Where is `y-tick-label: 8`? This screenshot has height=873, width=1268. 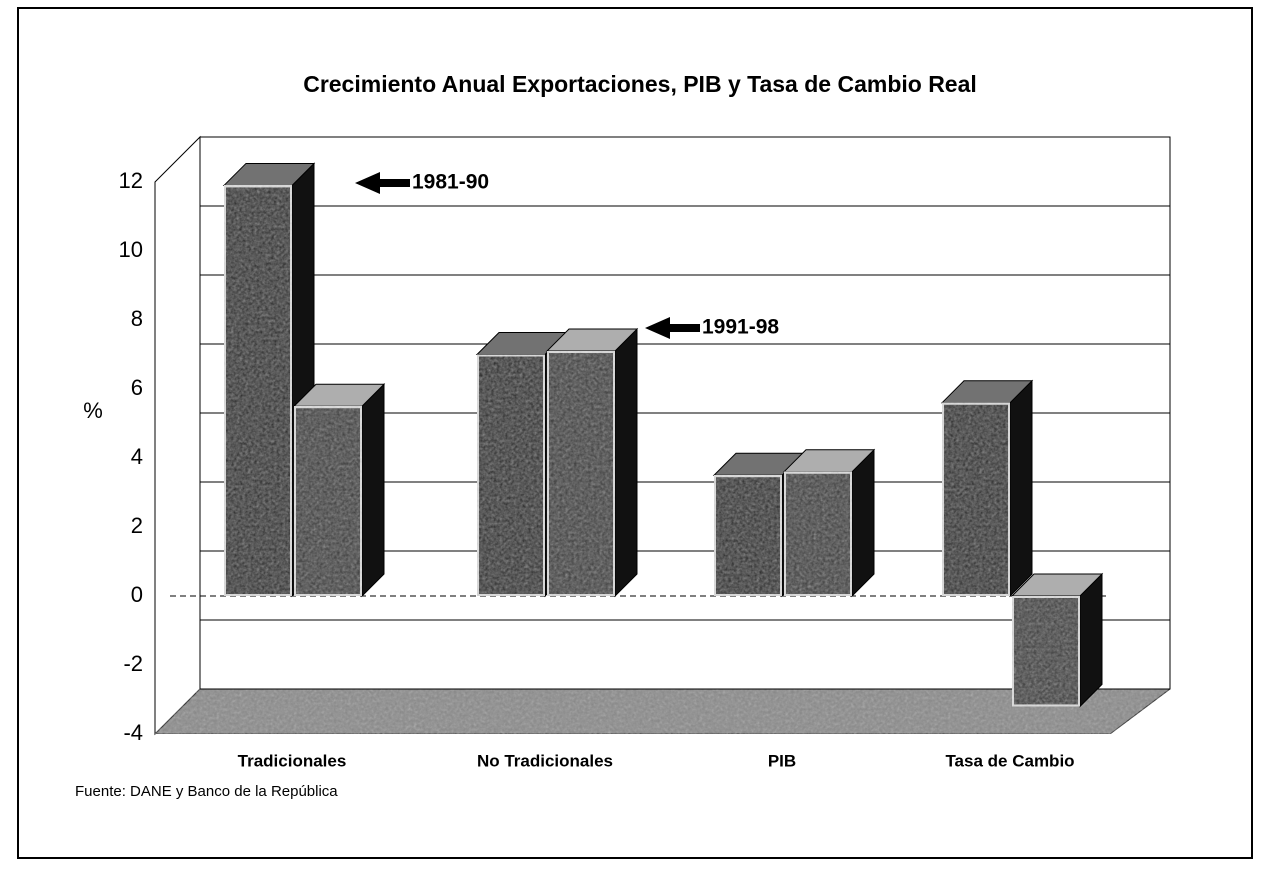 y-tick-label: 8 is located at coordinates (137, 318).